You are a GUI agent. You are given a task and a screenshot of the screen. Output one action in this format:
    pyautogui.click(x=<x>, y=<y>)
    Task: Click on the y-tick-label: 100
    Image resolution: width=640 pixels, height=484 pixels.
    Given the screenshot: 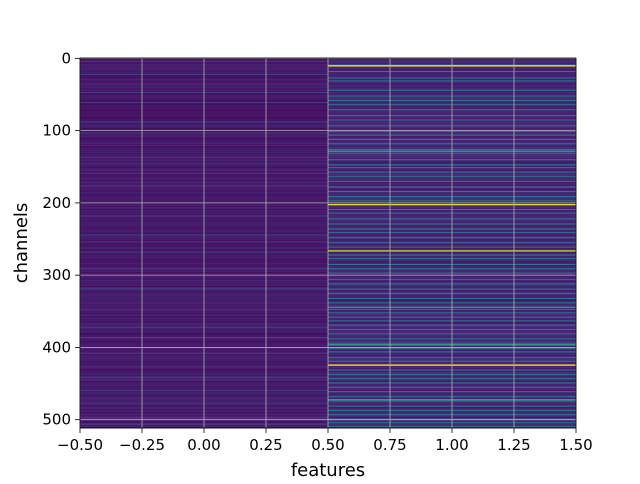 What is the action you would take?
    pyautogui.click(x=56, y=131)
    